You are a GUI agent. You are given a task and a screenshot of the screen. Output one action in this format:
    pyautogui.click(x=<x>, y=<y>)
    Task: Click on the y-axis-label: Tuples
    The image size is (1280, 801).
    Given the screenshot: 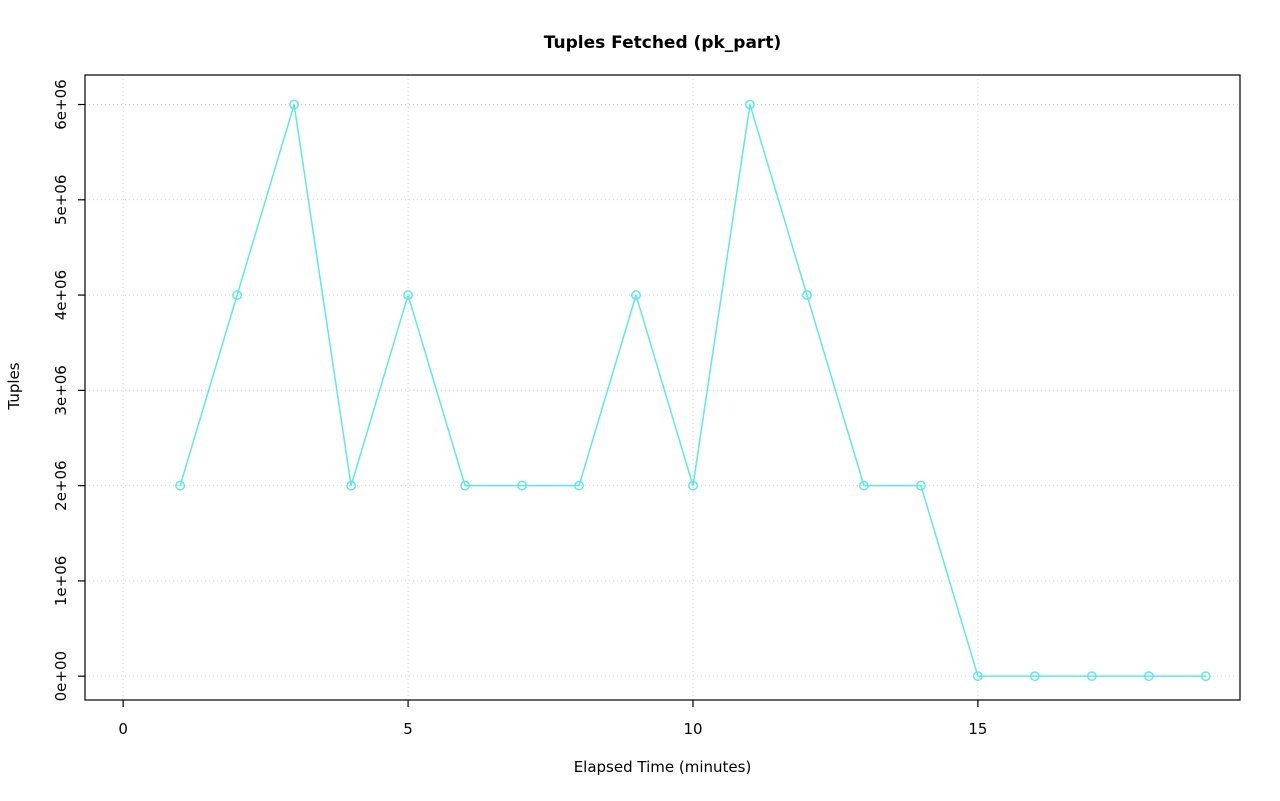 What is the action you would take?
    pyautogui.click(x=14, y=386)
    